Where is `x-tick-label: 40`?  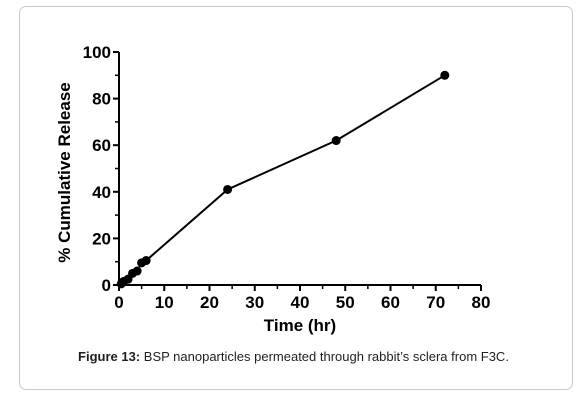
x-tick-label: 40 is located at coordinates (300, 302).